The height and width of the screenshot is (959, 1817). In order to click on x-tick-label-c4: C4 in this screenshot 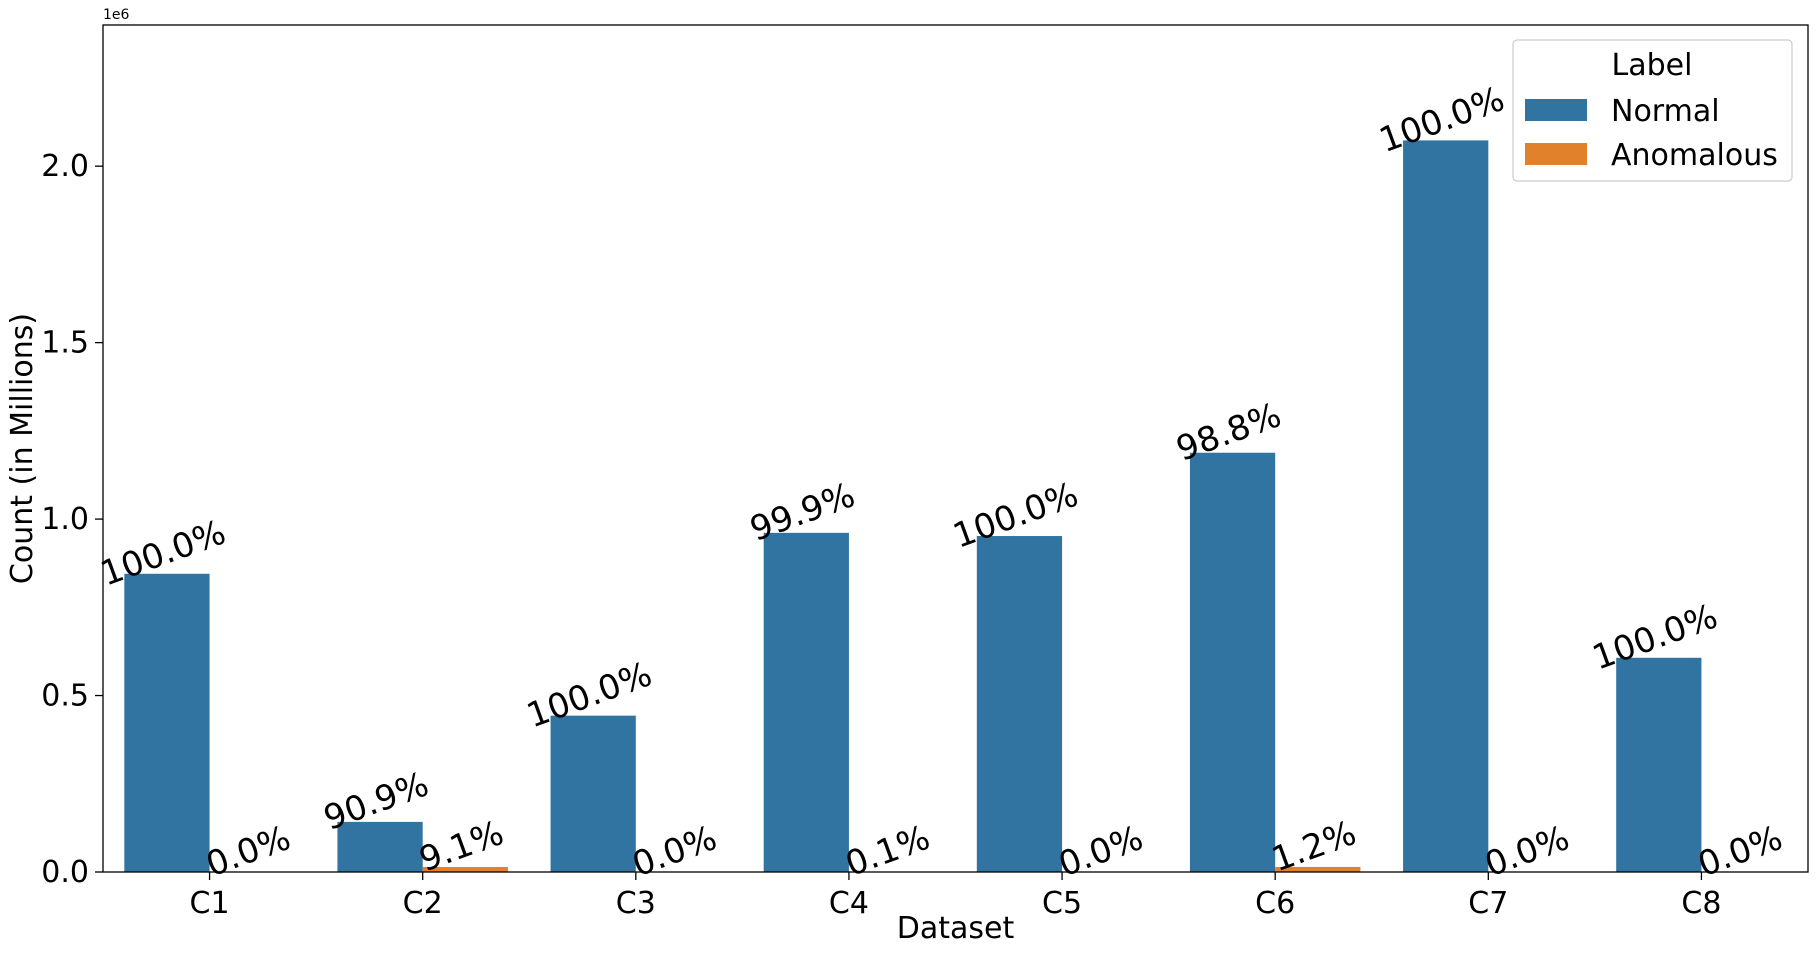, I will do `click(849, 903)`.